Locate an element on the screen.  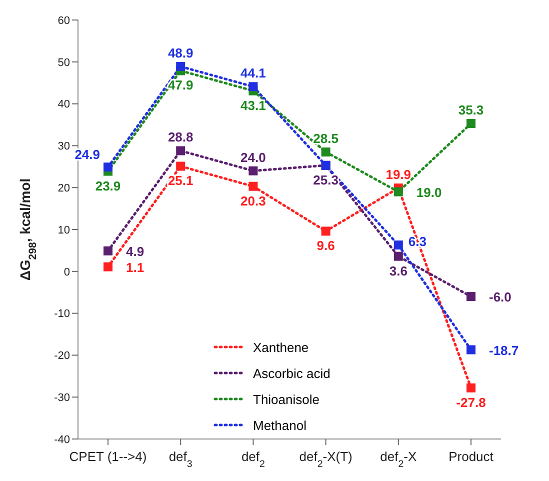
data-label: 9.6 is located at coordinates (325, 246).